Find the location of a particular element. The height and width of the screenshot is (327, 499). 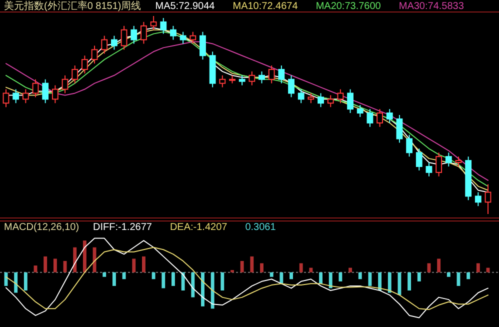

series-label: DIFF:-1.2677 is located at coordinates (122, 227).